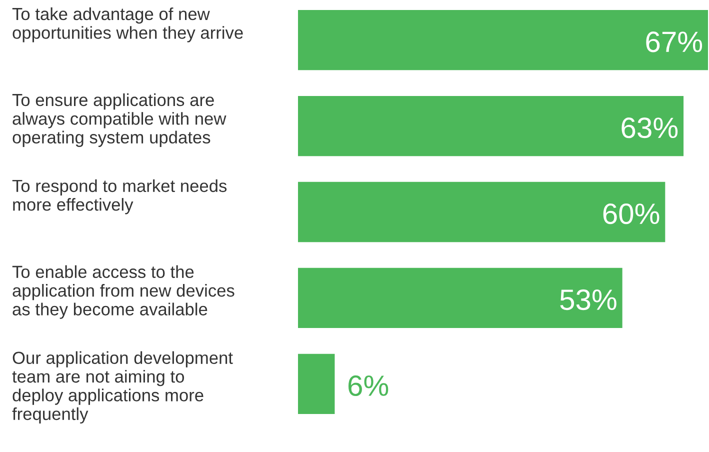  I want to click on data-label: 63%, so click(650, 128).